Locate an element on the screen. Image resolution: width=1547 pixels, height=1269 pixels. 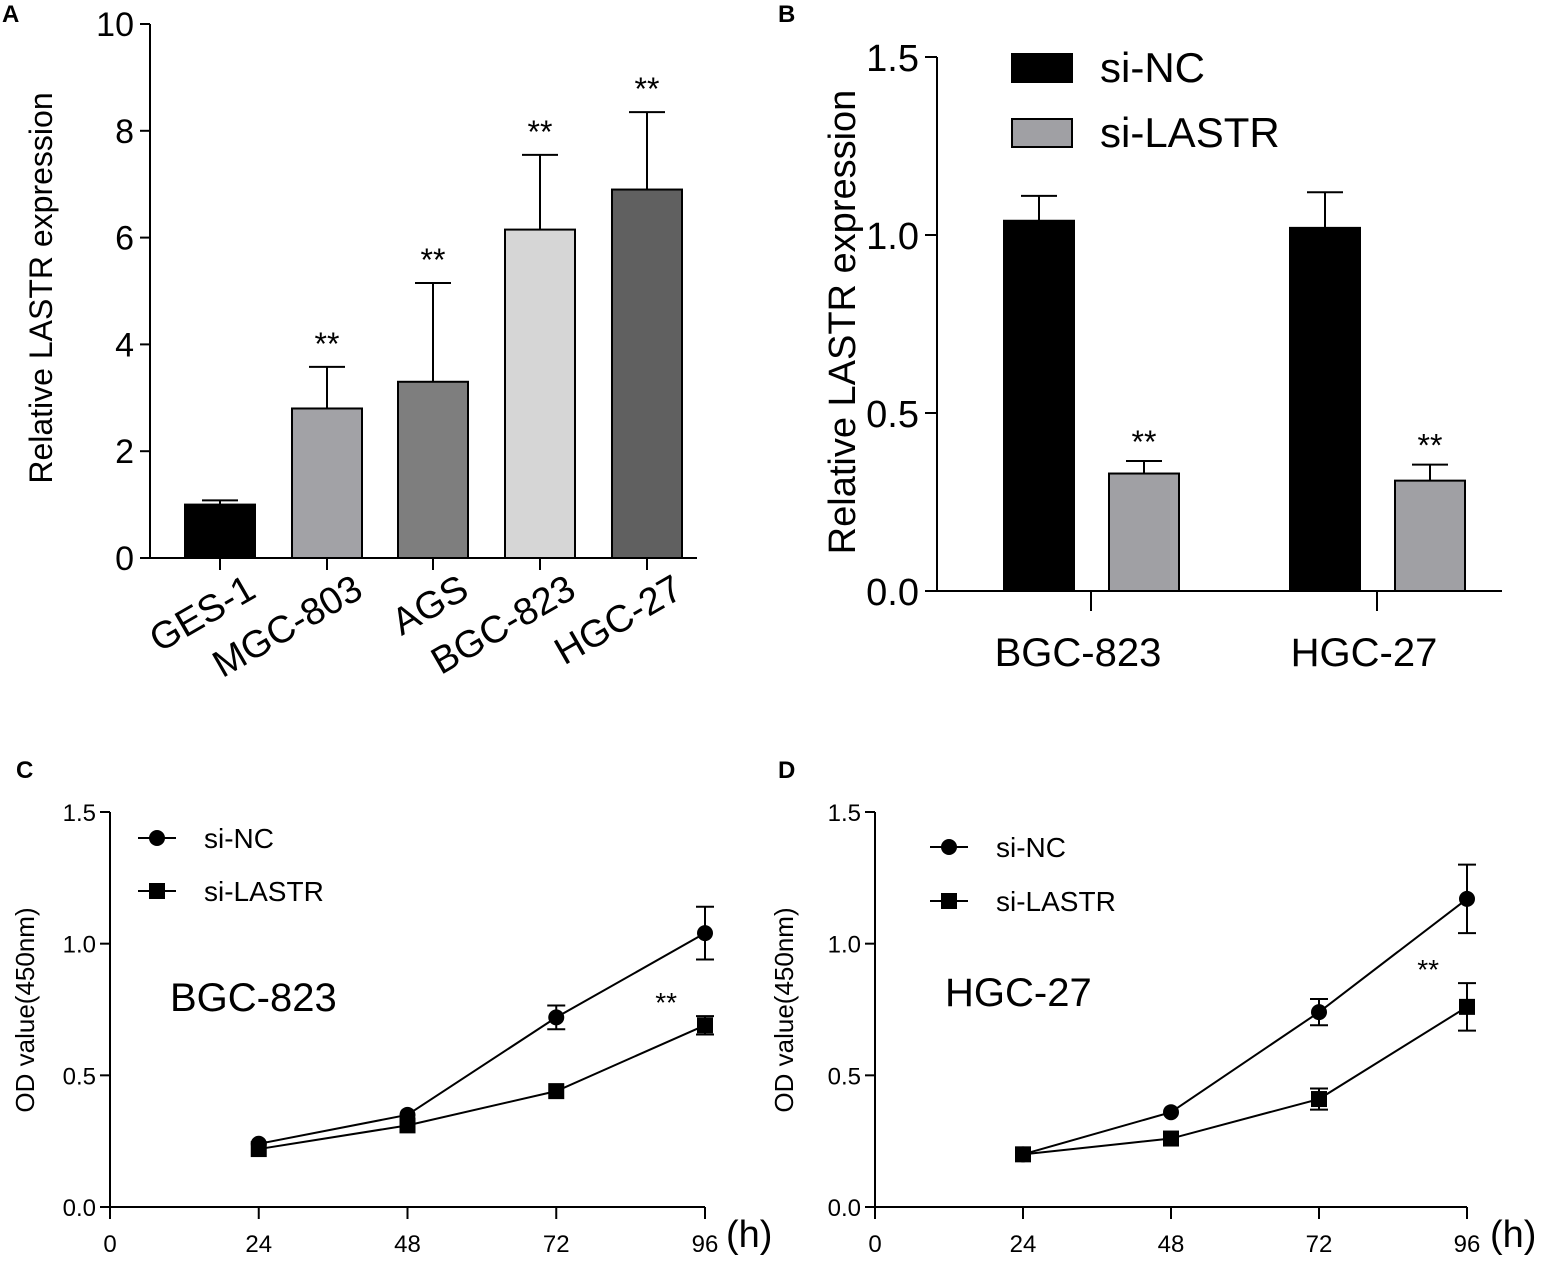
panel-d-x-tick-label: 0 is located at coordinates (874, 1244).